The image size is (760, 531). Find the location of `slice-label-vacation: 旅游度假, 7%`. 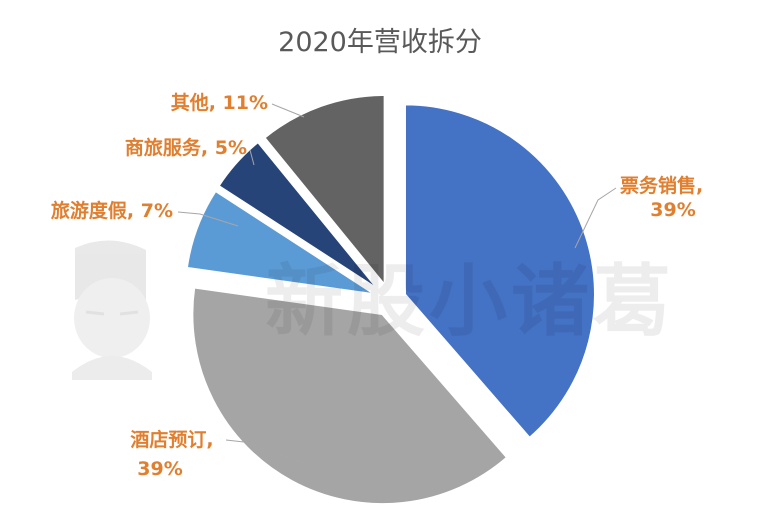

slice-label-vacation: 旅游度假, 7% is located at coordinates (112, 210).